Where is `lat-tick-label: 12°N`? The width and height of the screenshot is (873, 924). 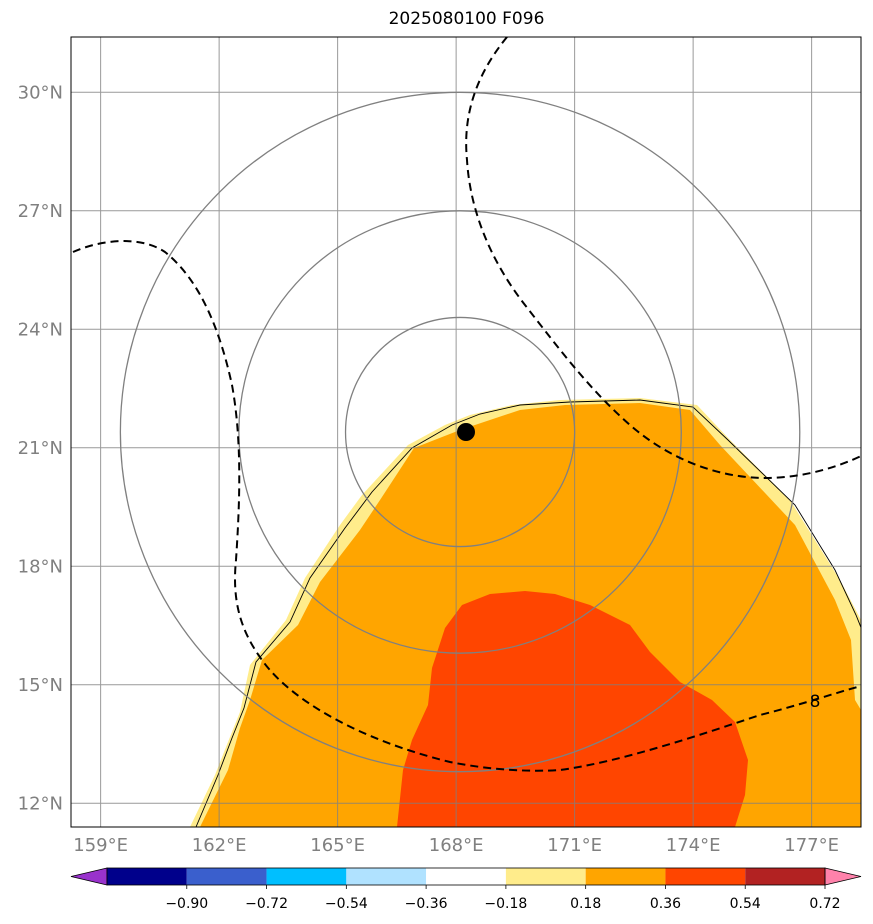 lat-tick-label: 12°N is located at coordinates (40, 803).